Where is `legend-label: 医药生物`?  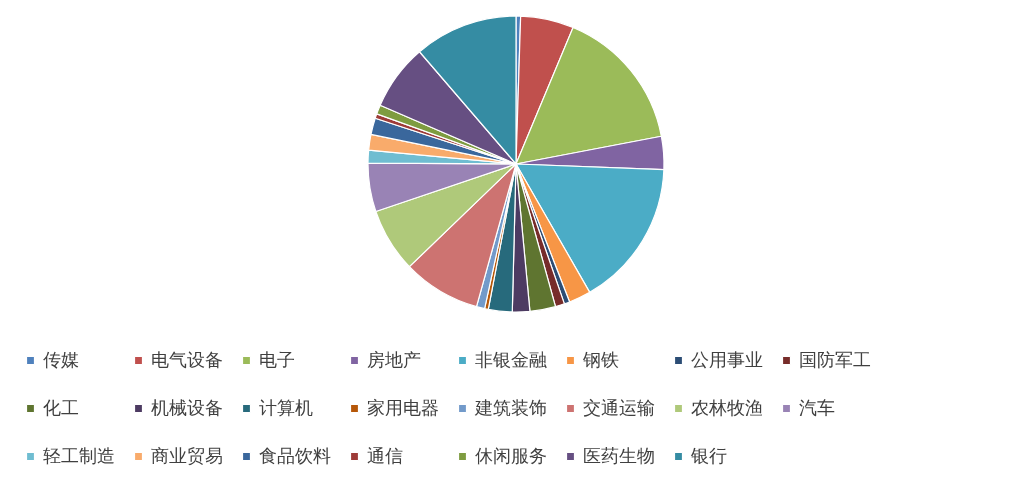
legend-label: 医药生物 is located at coordinates (619, 456).